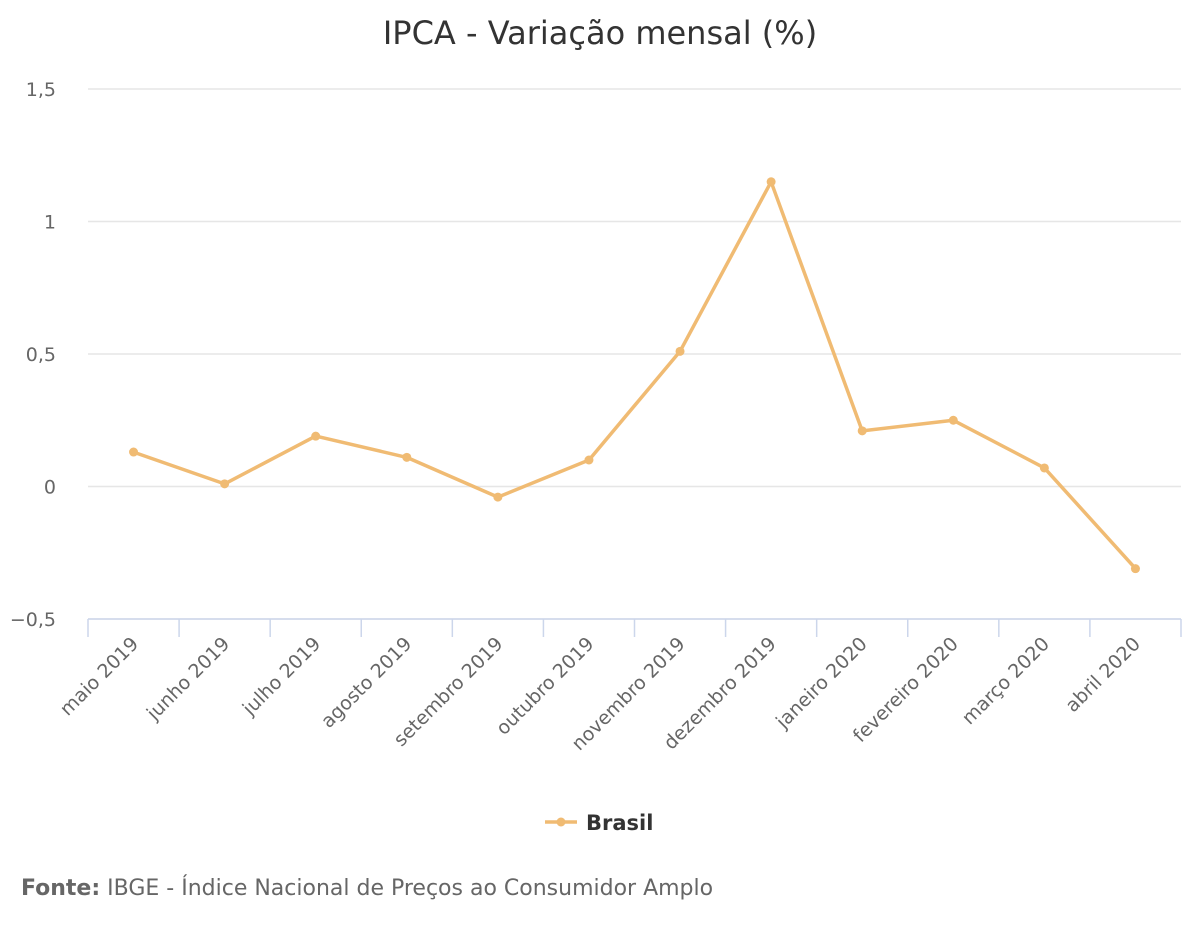 This screenshot has width=1200, height=935. What do you see at coordinates (821, 683) in the screenshot?
I see `x-tick-label: janeiro 2020` at bounding box center [821, 683].